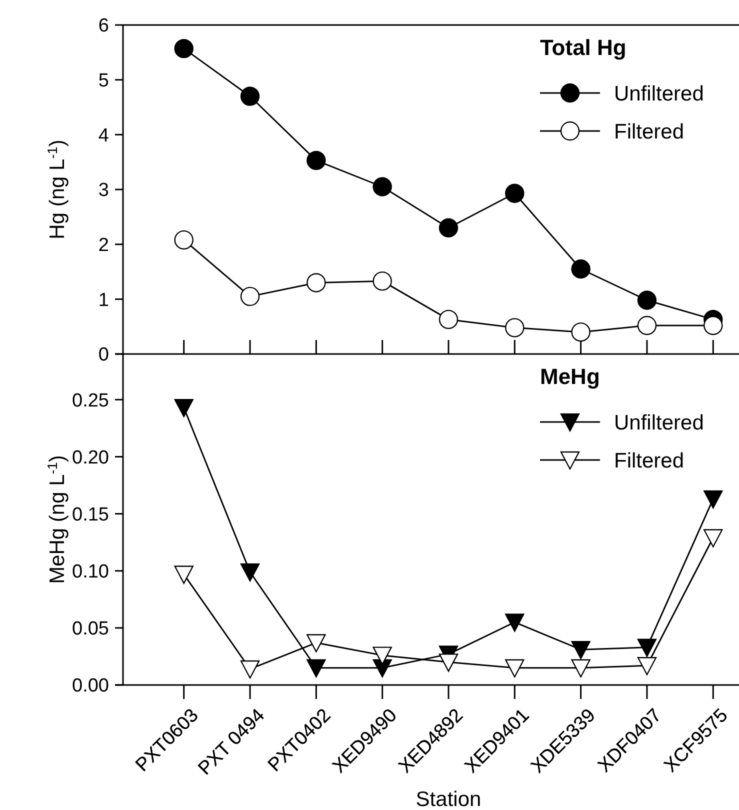 The width and height of the screenshot is (739, 810). What do you see at coordinates (90, 572) in the screenshot?
I see `y-tick-label: 0.10` at bounding box center [90, 572].